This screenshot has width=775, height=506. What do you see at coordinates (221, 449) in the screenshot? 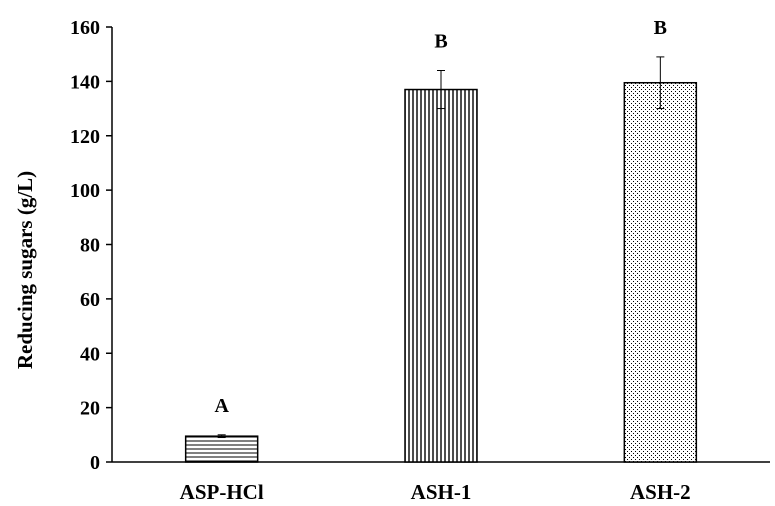
I see `bar-asp-hcl` at bounding box center [221, 449].